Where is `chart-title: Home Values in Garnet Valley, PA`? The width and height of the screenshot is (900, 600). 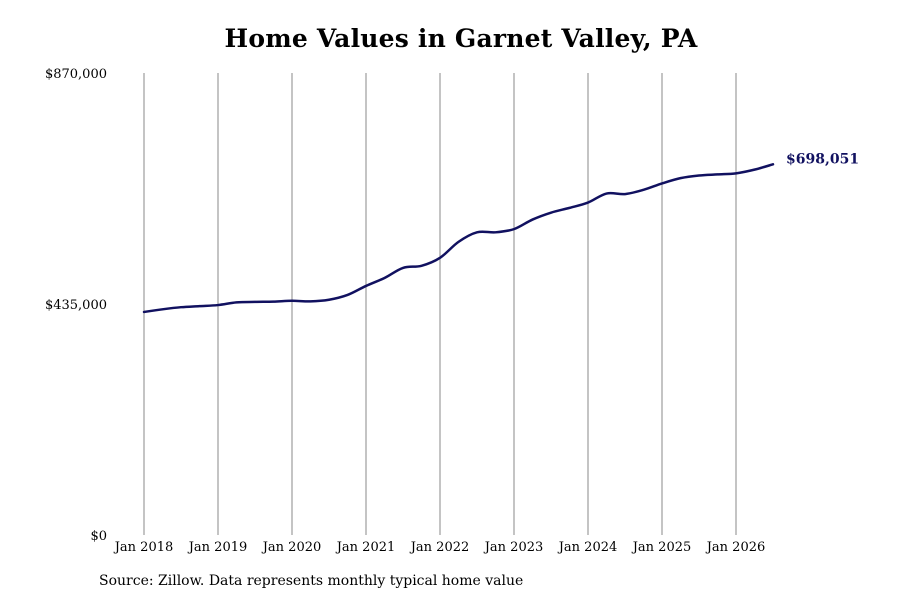
chart-title: Home Values in Garnet Valley, PA is located at coordinates (461, 38).